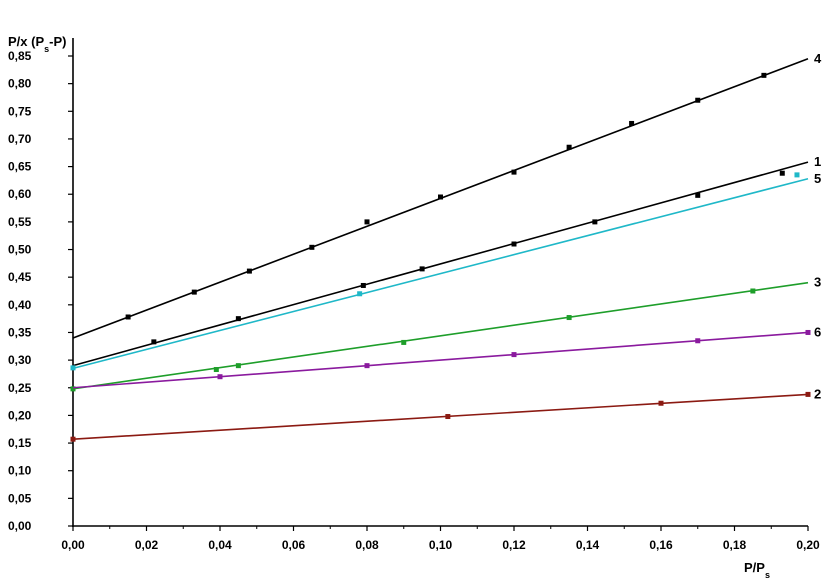  What do you see at coordinates (735, 545) in the screenshot?
I see `x-tick-label: 0,18` at bounding box center [735, 545].